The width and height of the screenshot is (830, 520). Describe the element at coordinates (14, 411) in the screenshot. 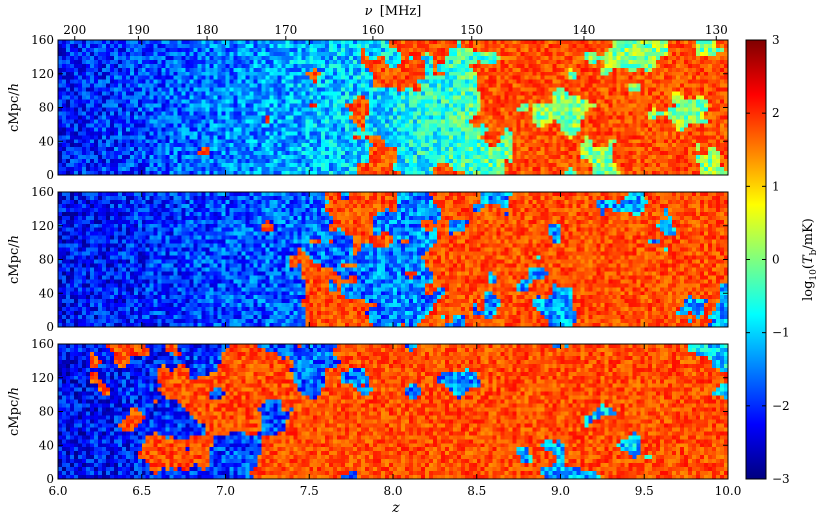

I see `y-axis-label-bottom: cMpc/h` at that location.